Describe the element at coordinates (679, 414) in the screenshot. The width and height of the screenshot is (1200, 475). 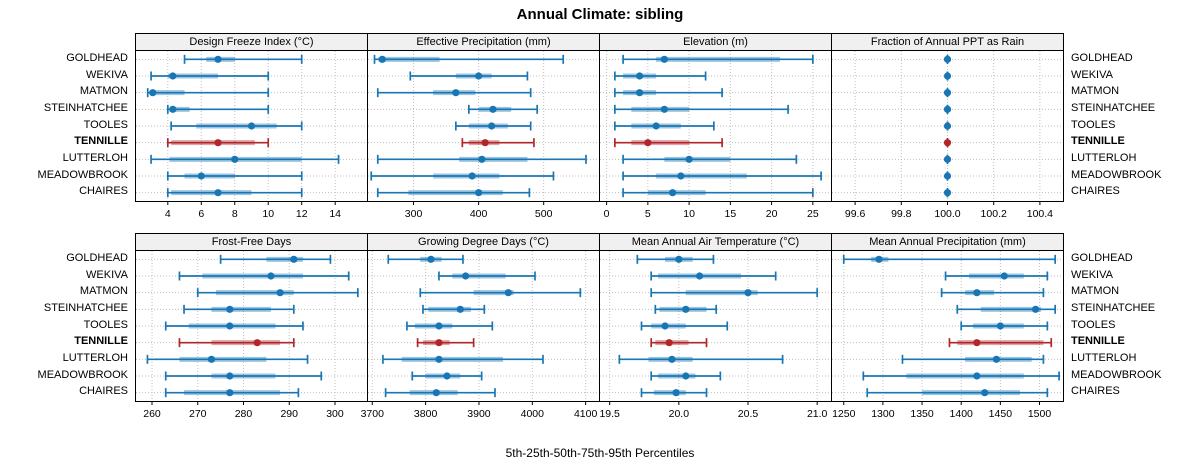
I see `x-tick-label: 20.0` at that location.